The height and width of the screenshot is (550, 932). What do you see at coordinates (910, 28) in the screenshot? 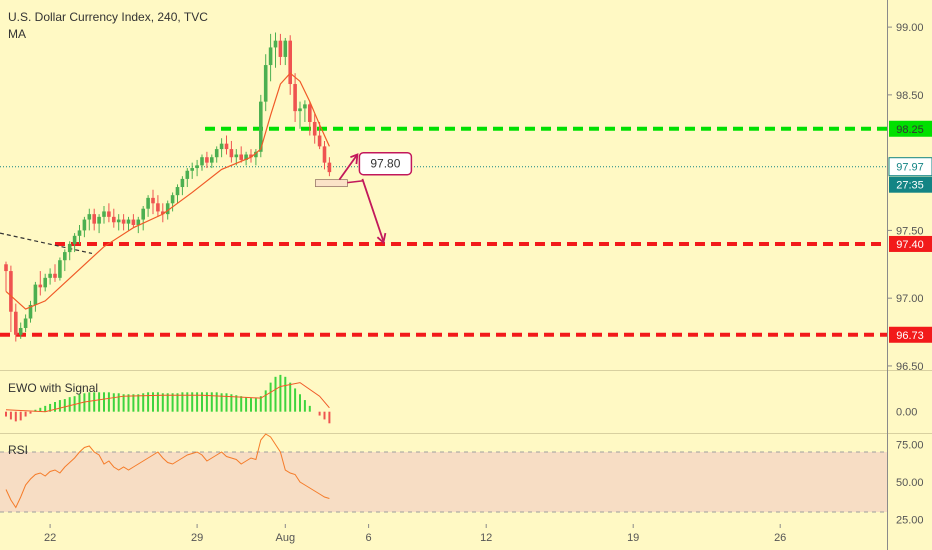
I see `axis-tick-label: 99.00` at bounding box center [910, 28].